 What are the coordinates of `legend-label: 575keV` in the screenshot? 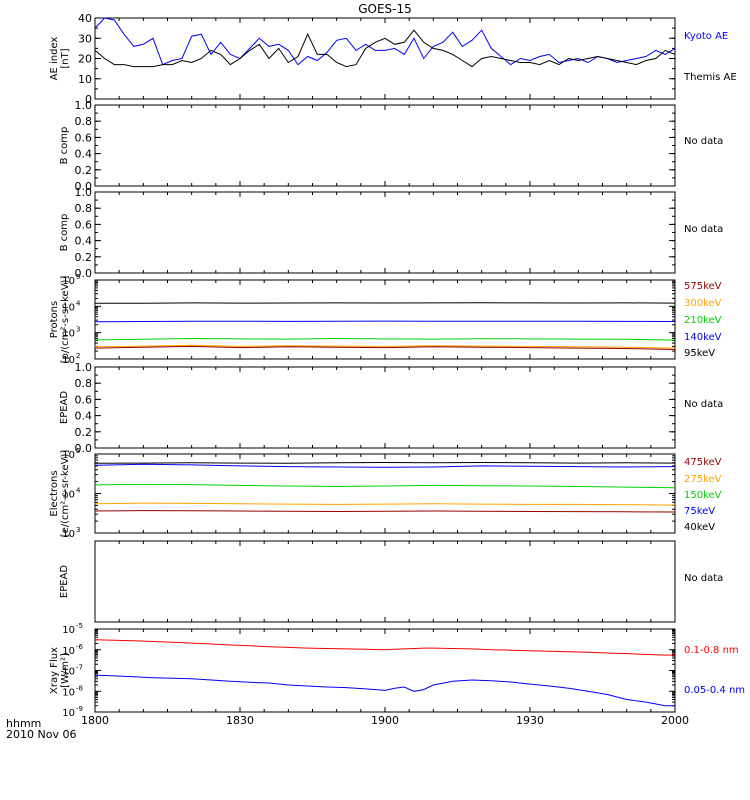 It's located at (703, 286).